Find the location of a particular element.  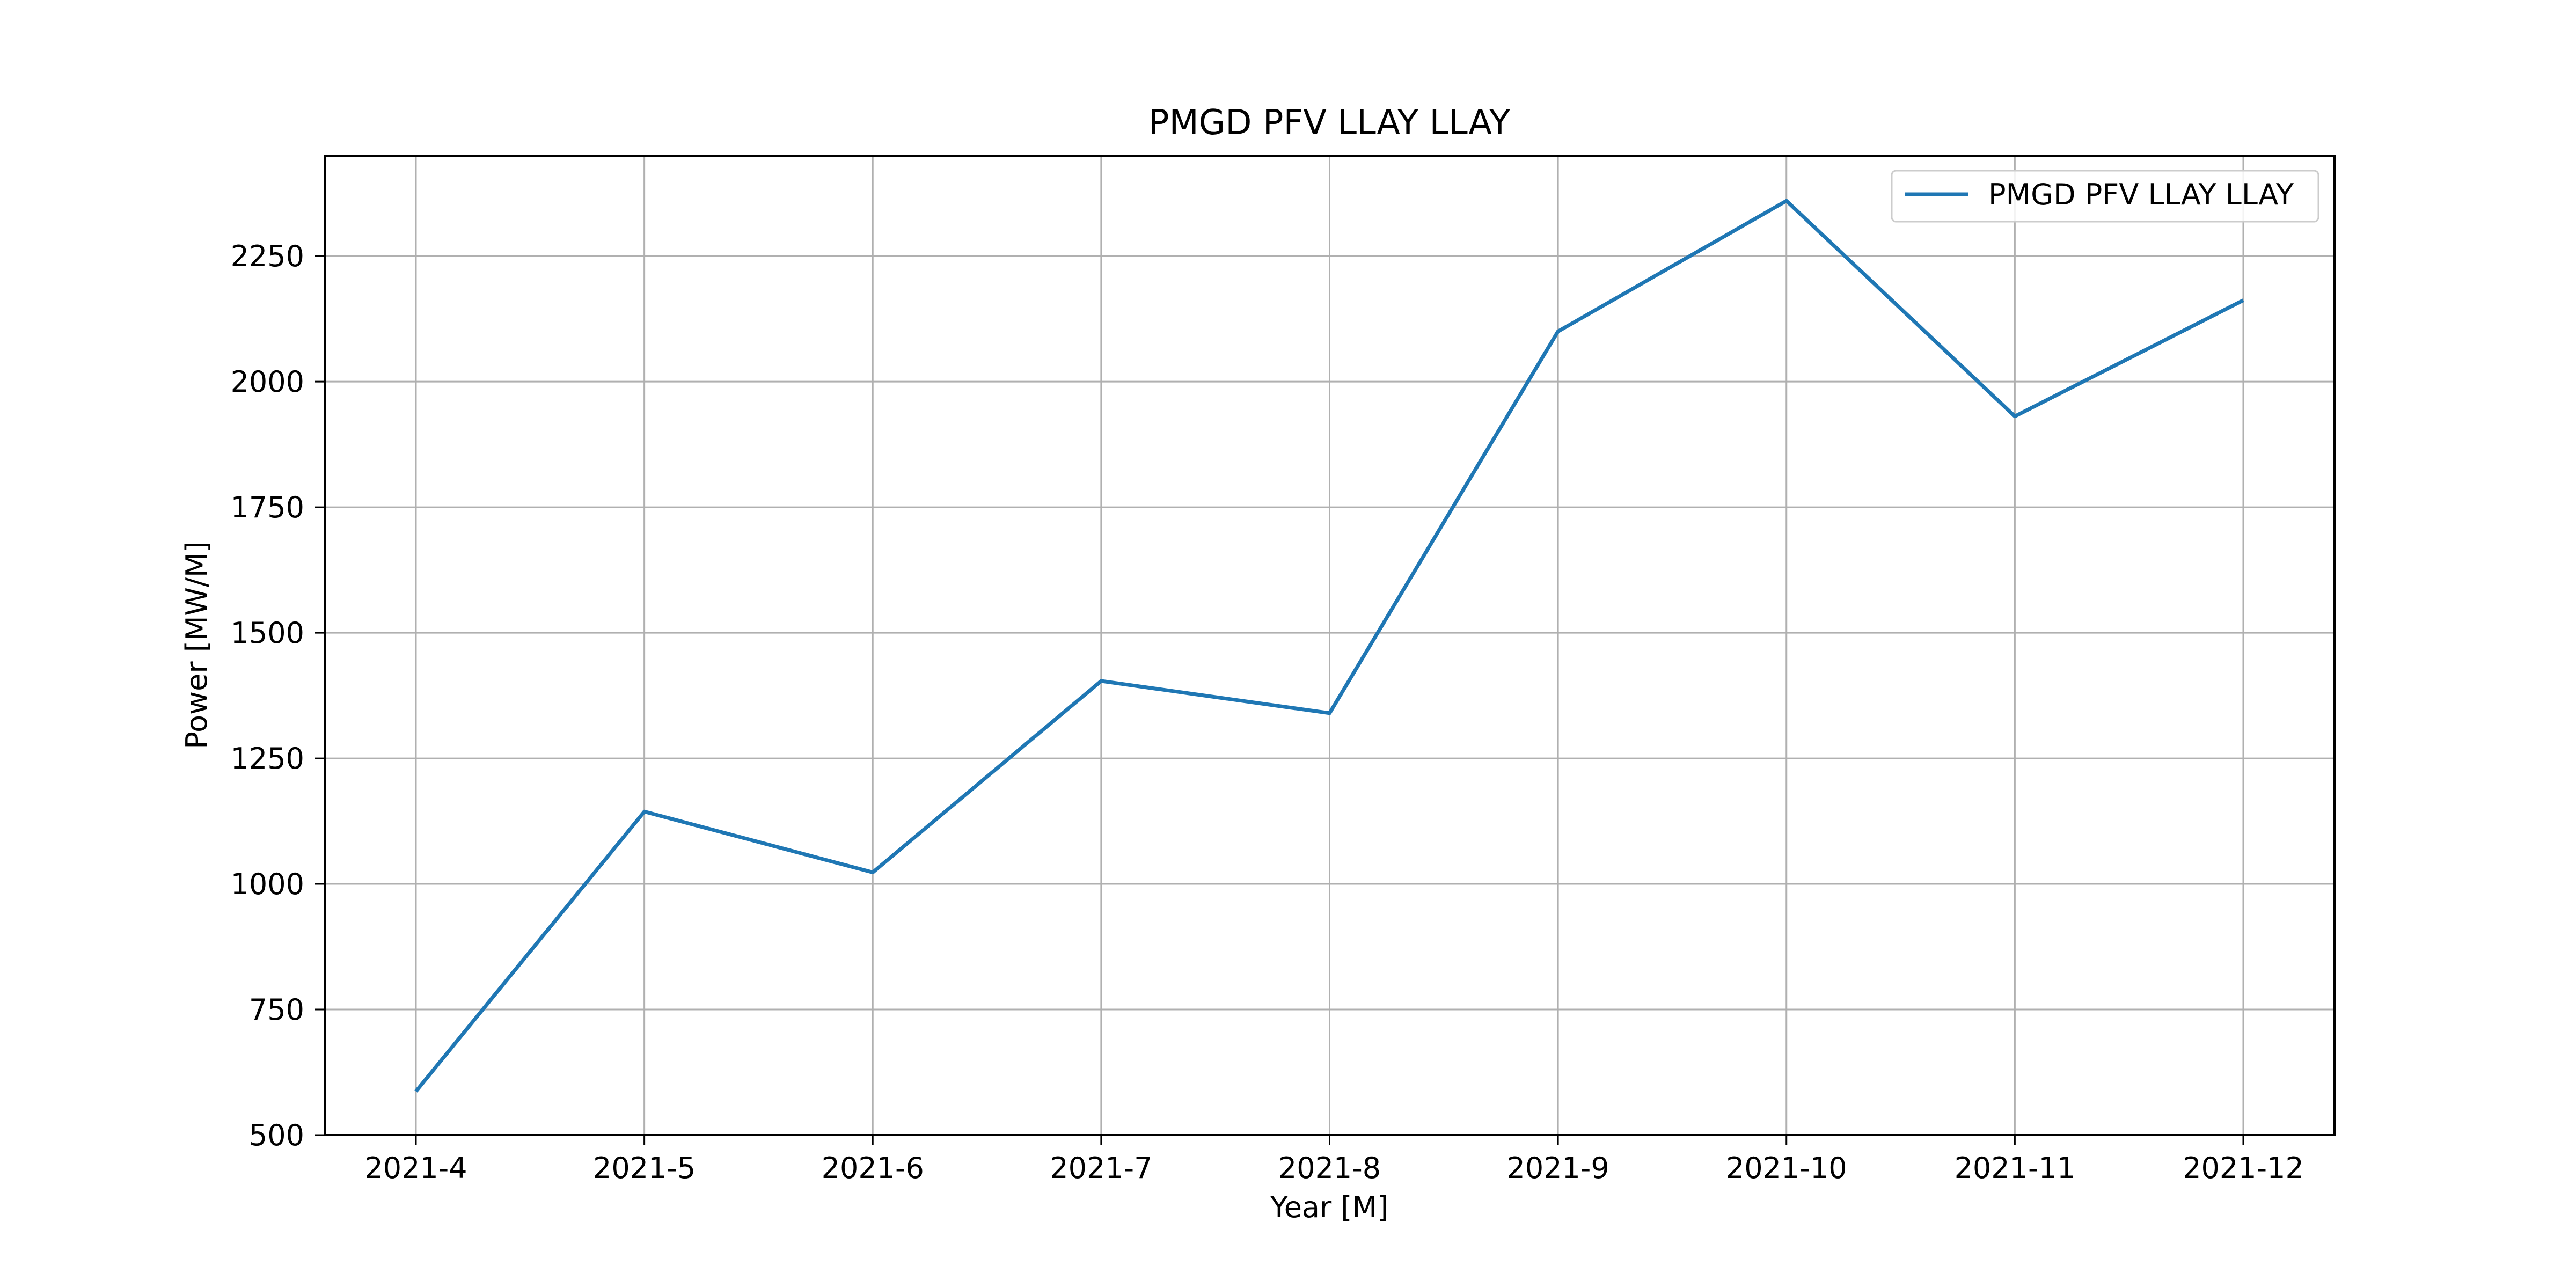

legend: PMGD PFV LLAY LLAY is located at coordinates (2105, 196).